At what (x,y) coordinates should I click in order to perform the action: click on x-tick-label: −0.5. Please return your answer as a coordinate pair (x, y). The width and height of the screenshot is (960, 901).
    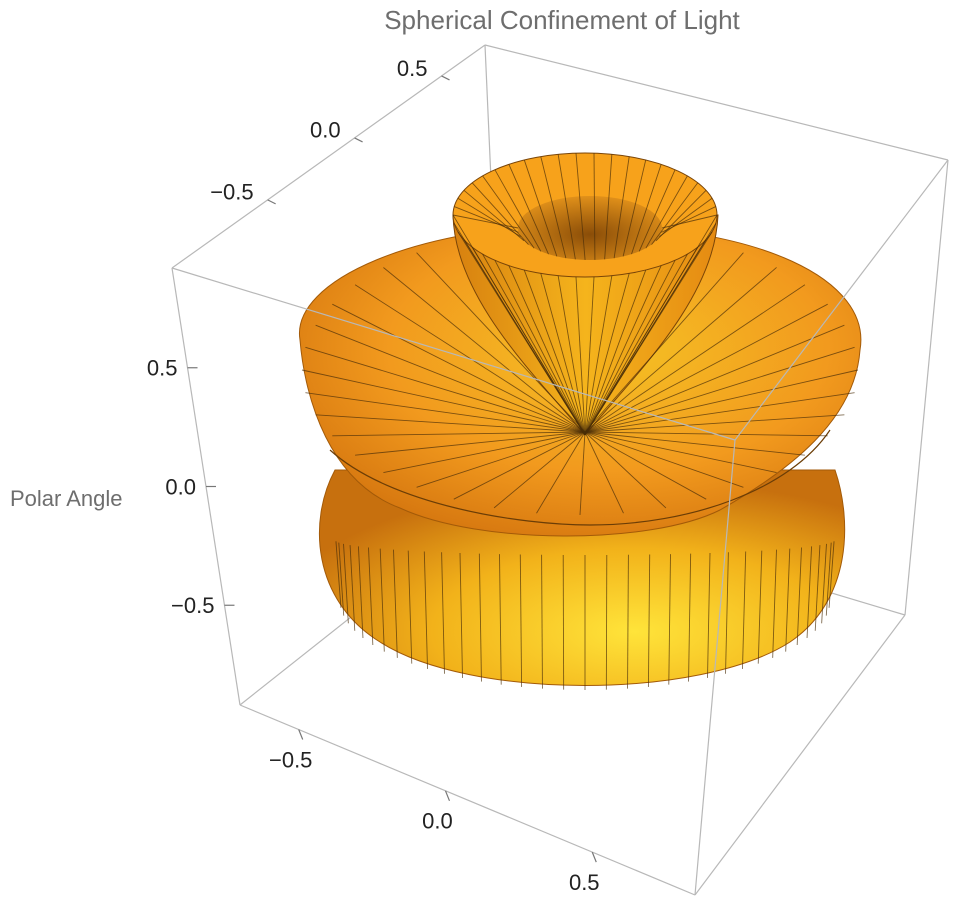
    Looking at the image, I should click on (290, 759).